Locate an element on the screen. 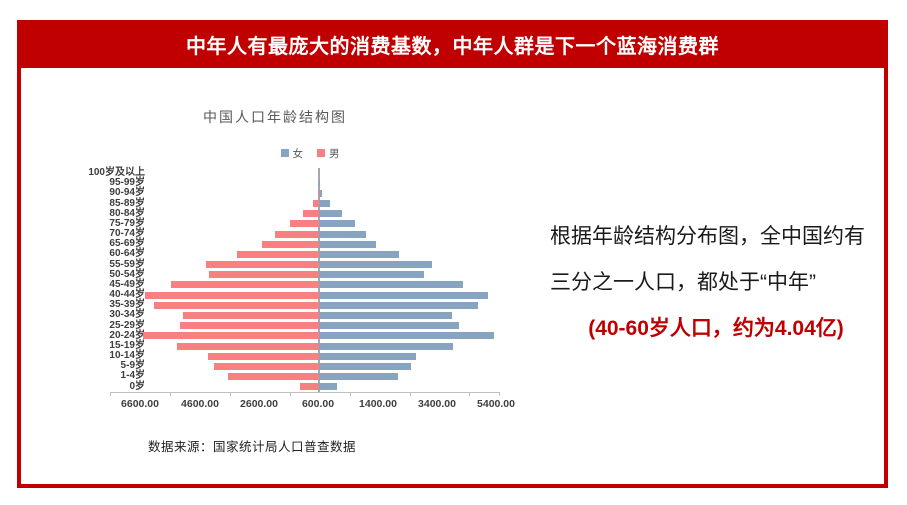 This screenshot has height=505, width=907. age-group-label: 0岁 is located at coordinates (137, 386).